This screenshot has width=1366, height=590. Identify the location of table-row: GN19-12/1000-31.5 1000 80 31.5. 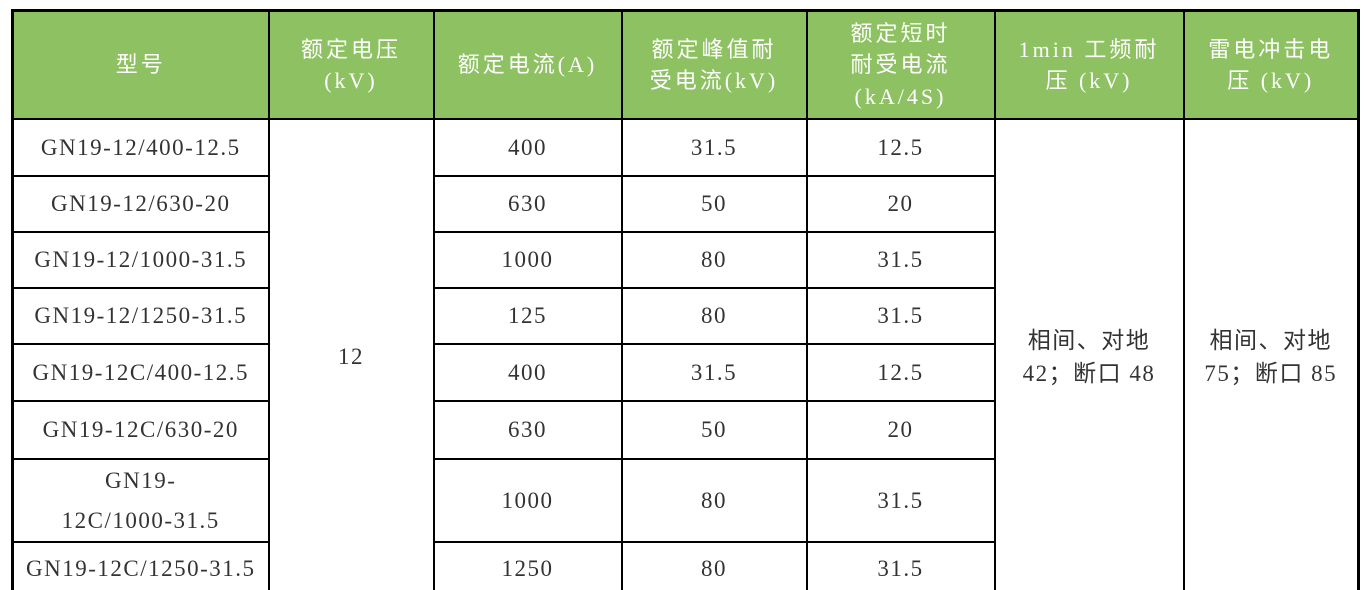
(685, 260).